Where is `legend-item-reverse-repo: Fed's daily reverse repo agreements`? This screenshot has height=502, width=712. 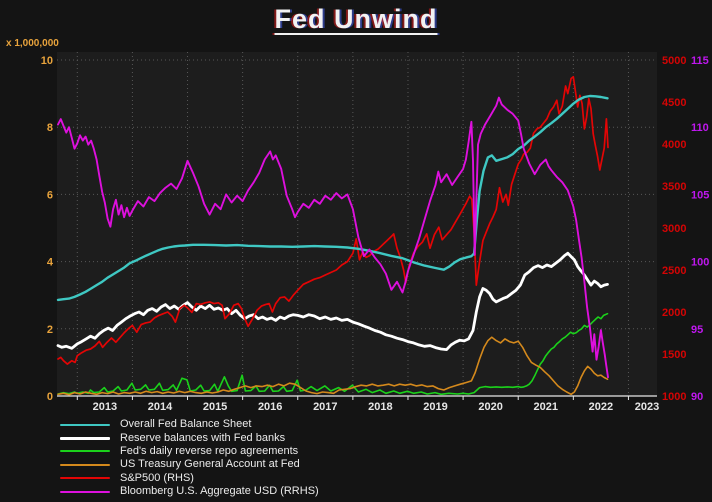
legend-item-reverse-repo: Fed's daily reverse repo agreements is located at coordinates (189, 451).